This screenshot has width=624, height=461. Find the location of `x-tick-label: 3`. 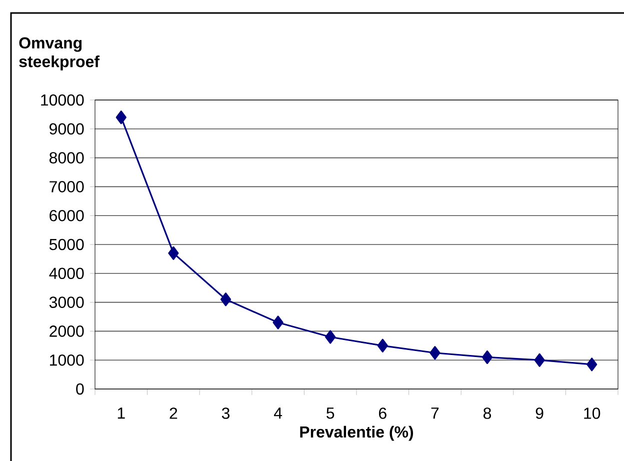

x-tick-label: 3 is located at coordinates (226, 413).